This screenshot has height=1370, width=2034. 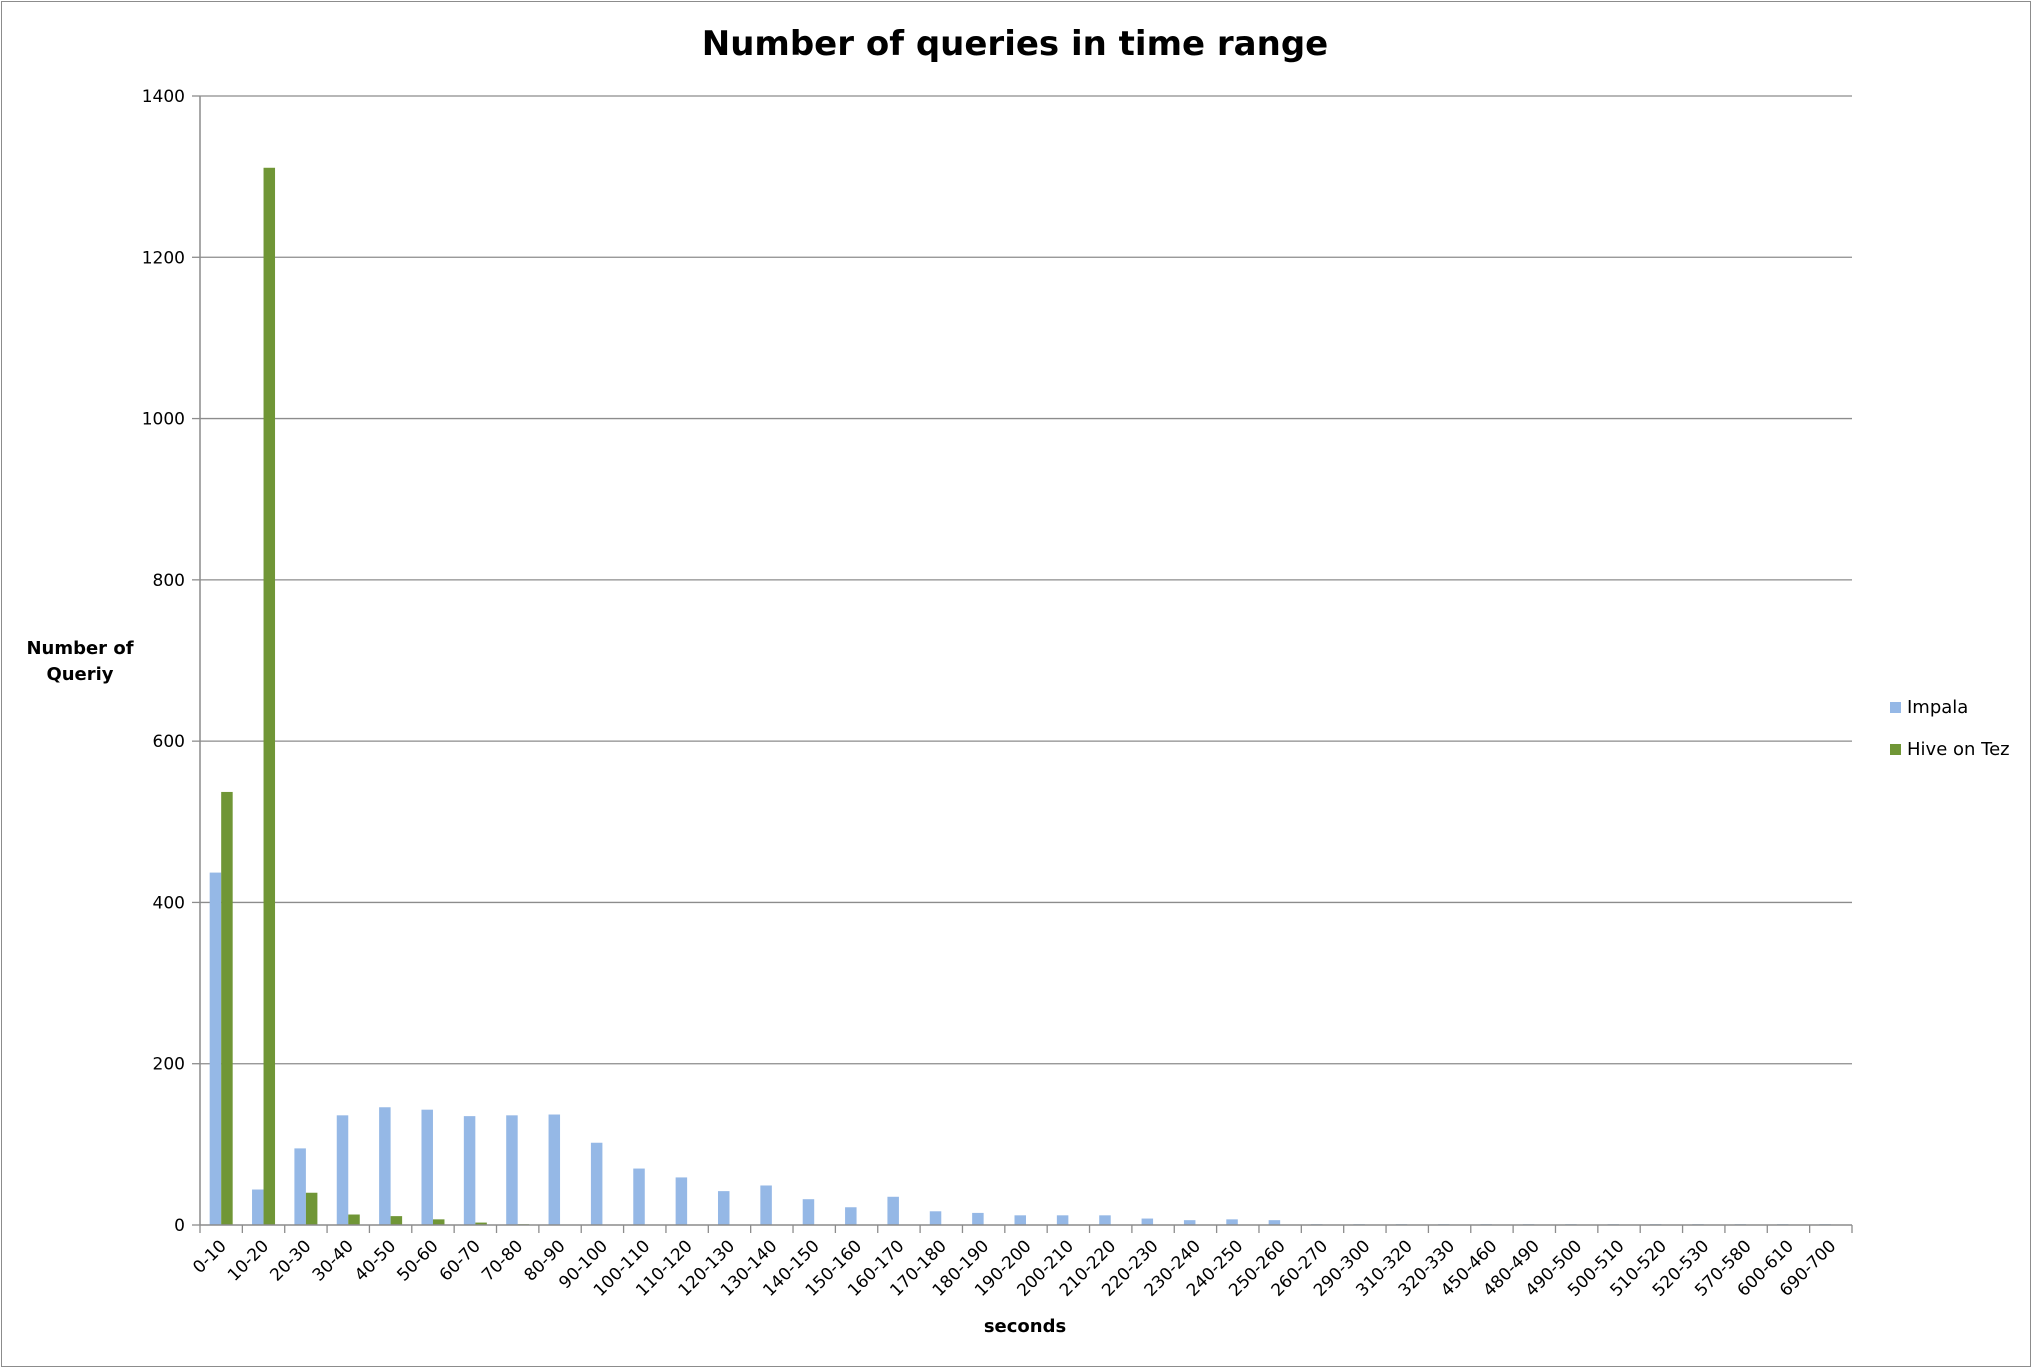 I want to click on chart-title: Number of queries in time range, so click(x=1015, y=44).